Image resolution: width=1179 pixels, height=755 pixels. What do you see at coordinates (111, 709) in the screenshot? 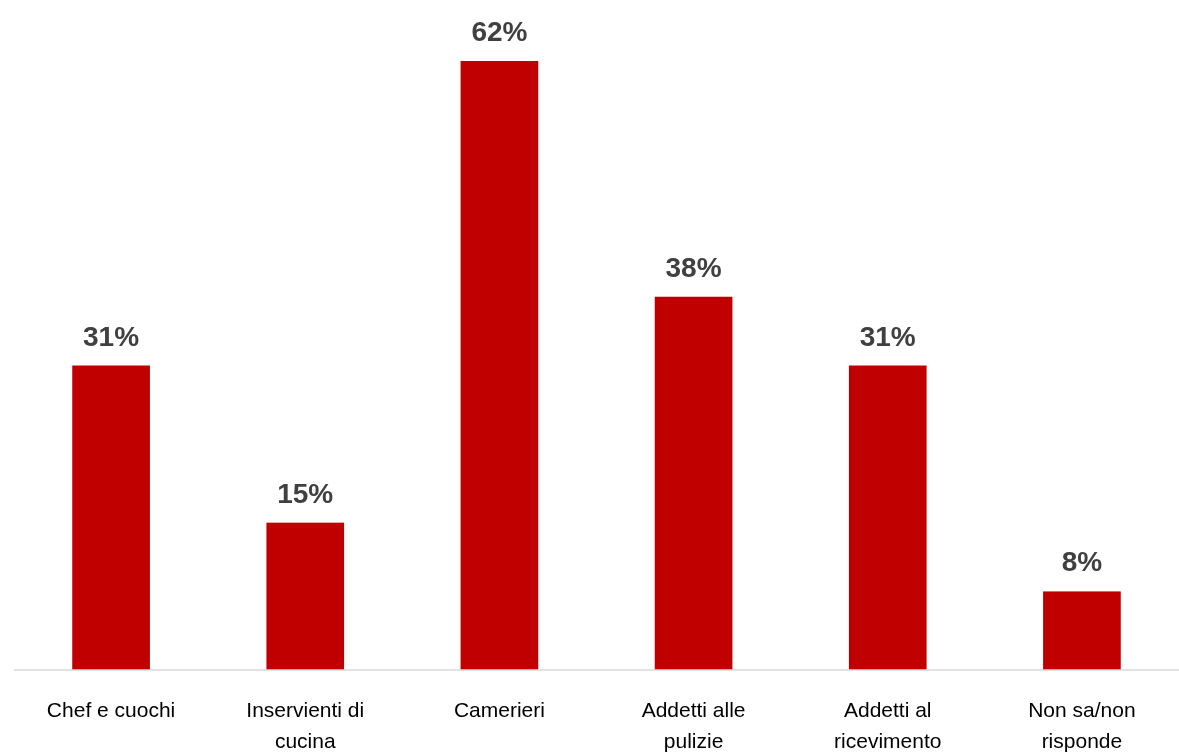
I see `x-tick-label: Chef e cuochi` at bounding box center [111, 709].